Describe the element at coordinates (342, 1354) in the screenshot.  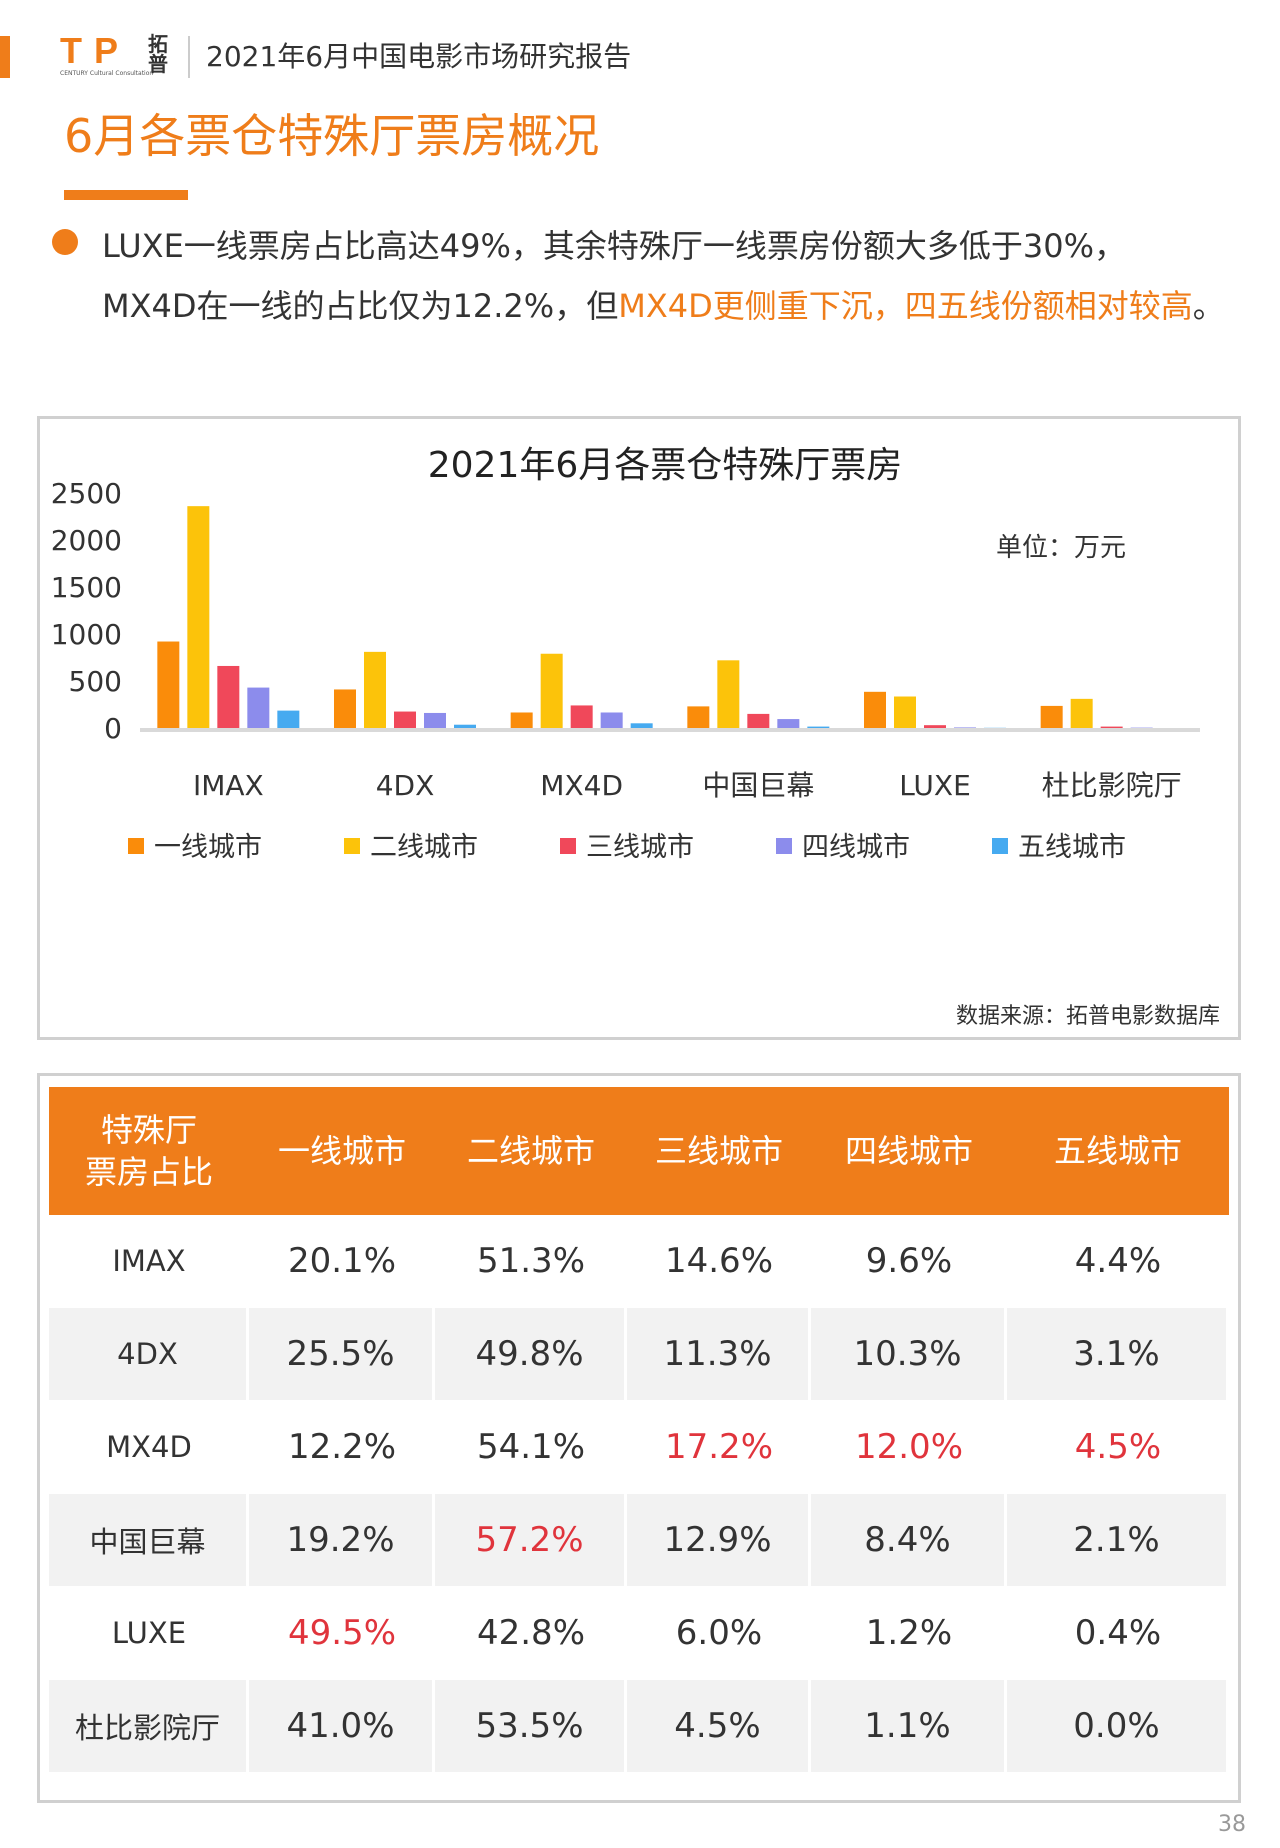
I see `table-cell: 25.5%` at that location.